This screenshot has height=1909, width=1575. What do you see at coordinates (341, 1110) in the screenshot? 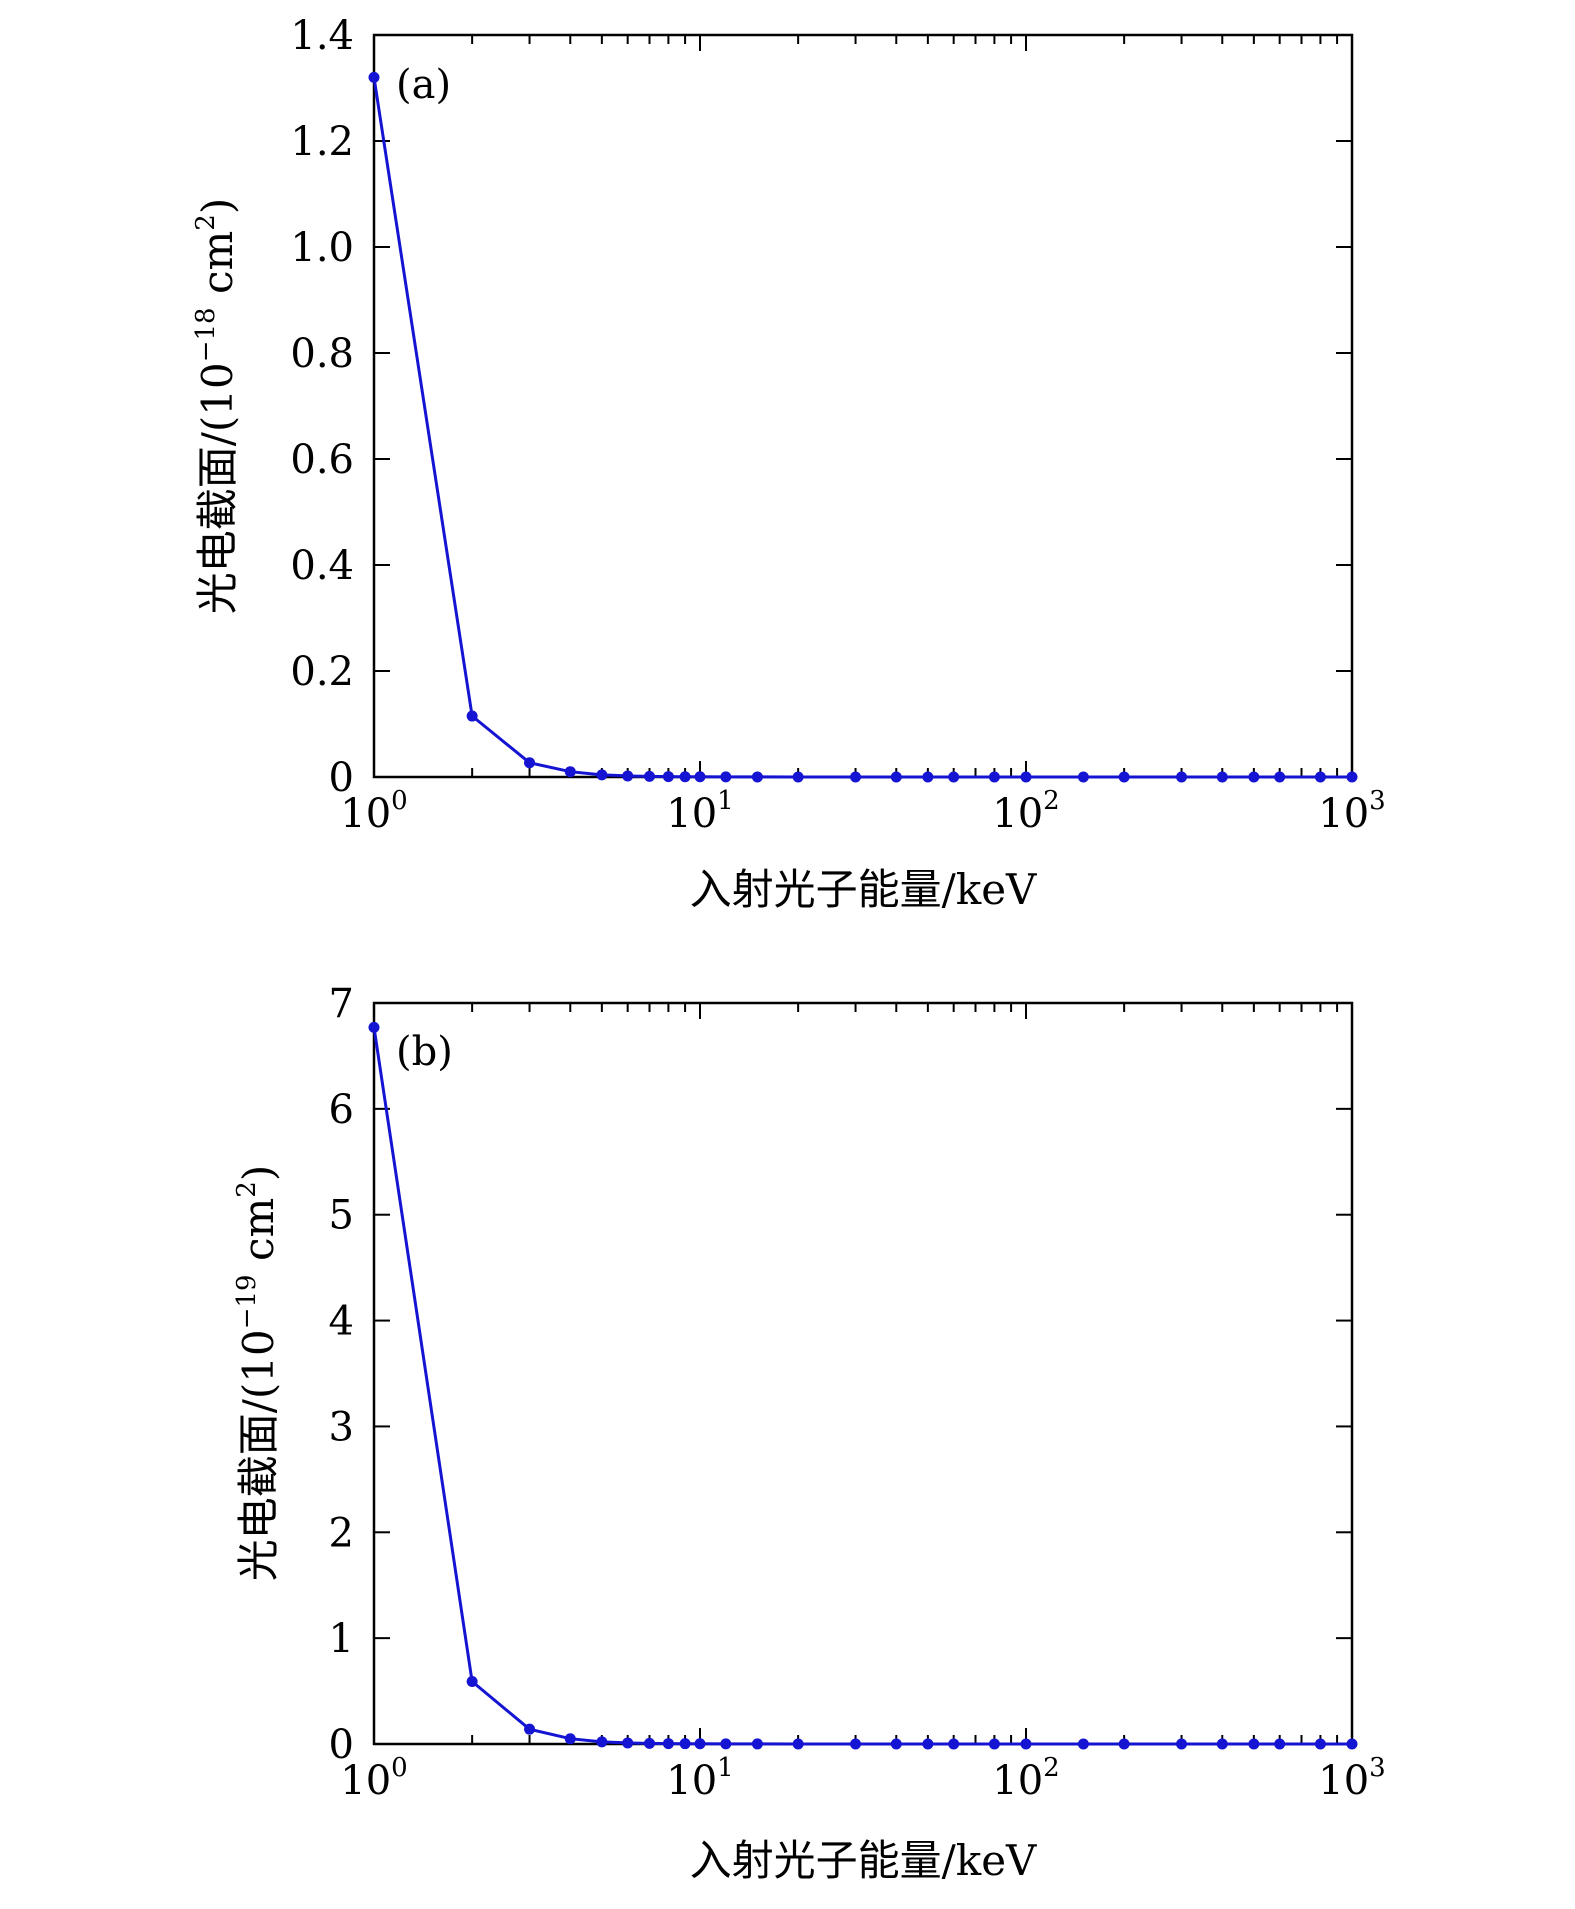
I see `y-tick-label: 6` at bounding box center [341, 1110].